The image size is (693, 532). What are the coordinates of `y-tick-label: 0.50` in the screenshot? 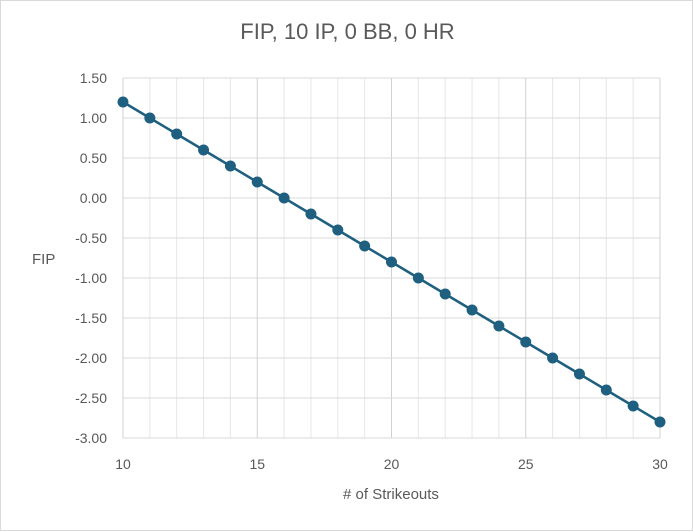 It's located at (93, 158).